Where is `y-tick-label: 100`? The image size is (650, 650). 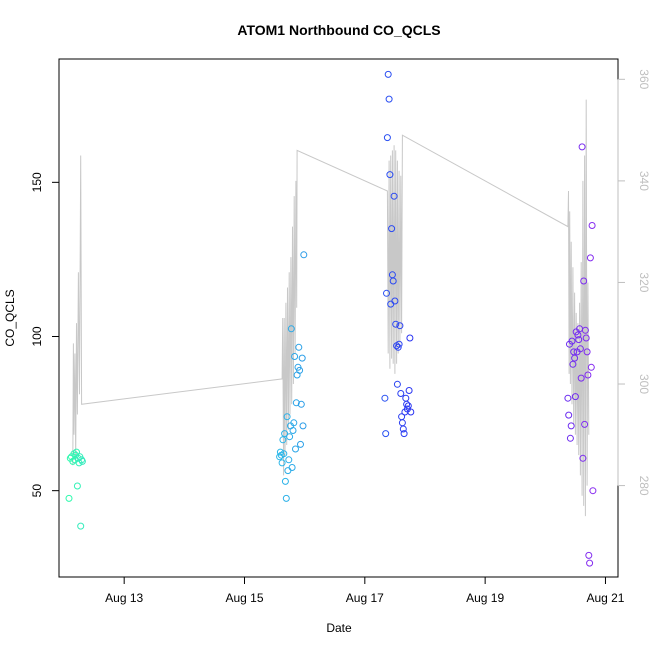
y-tick-label: 100 is located at coordinates (37, 336).